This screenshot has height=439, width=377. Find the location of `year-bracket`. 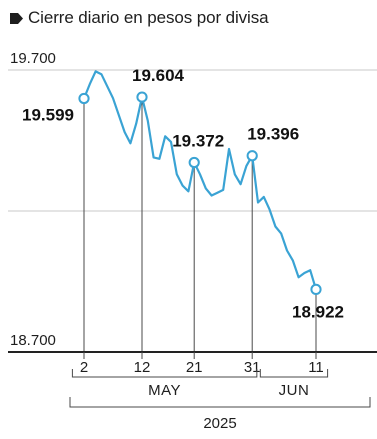

year-bracket is located at coordinates (220, 402).